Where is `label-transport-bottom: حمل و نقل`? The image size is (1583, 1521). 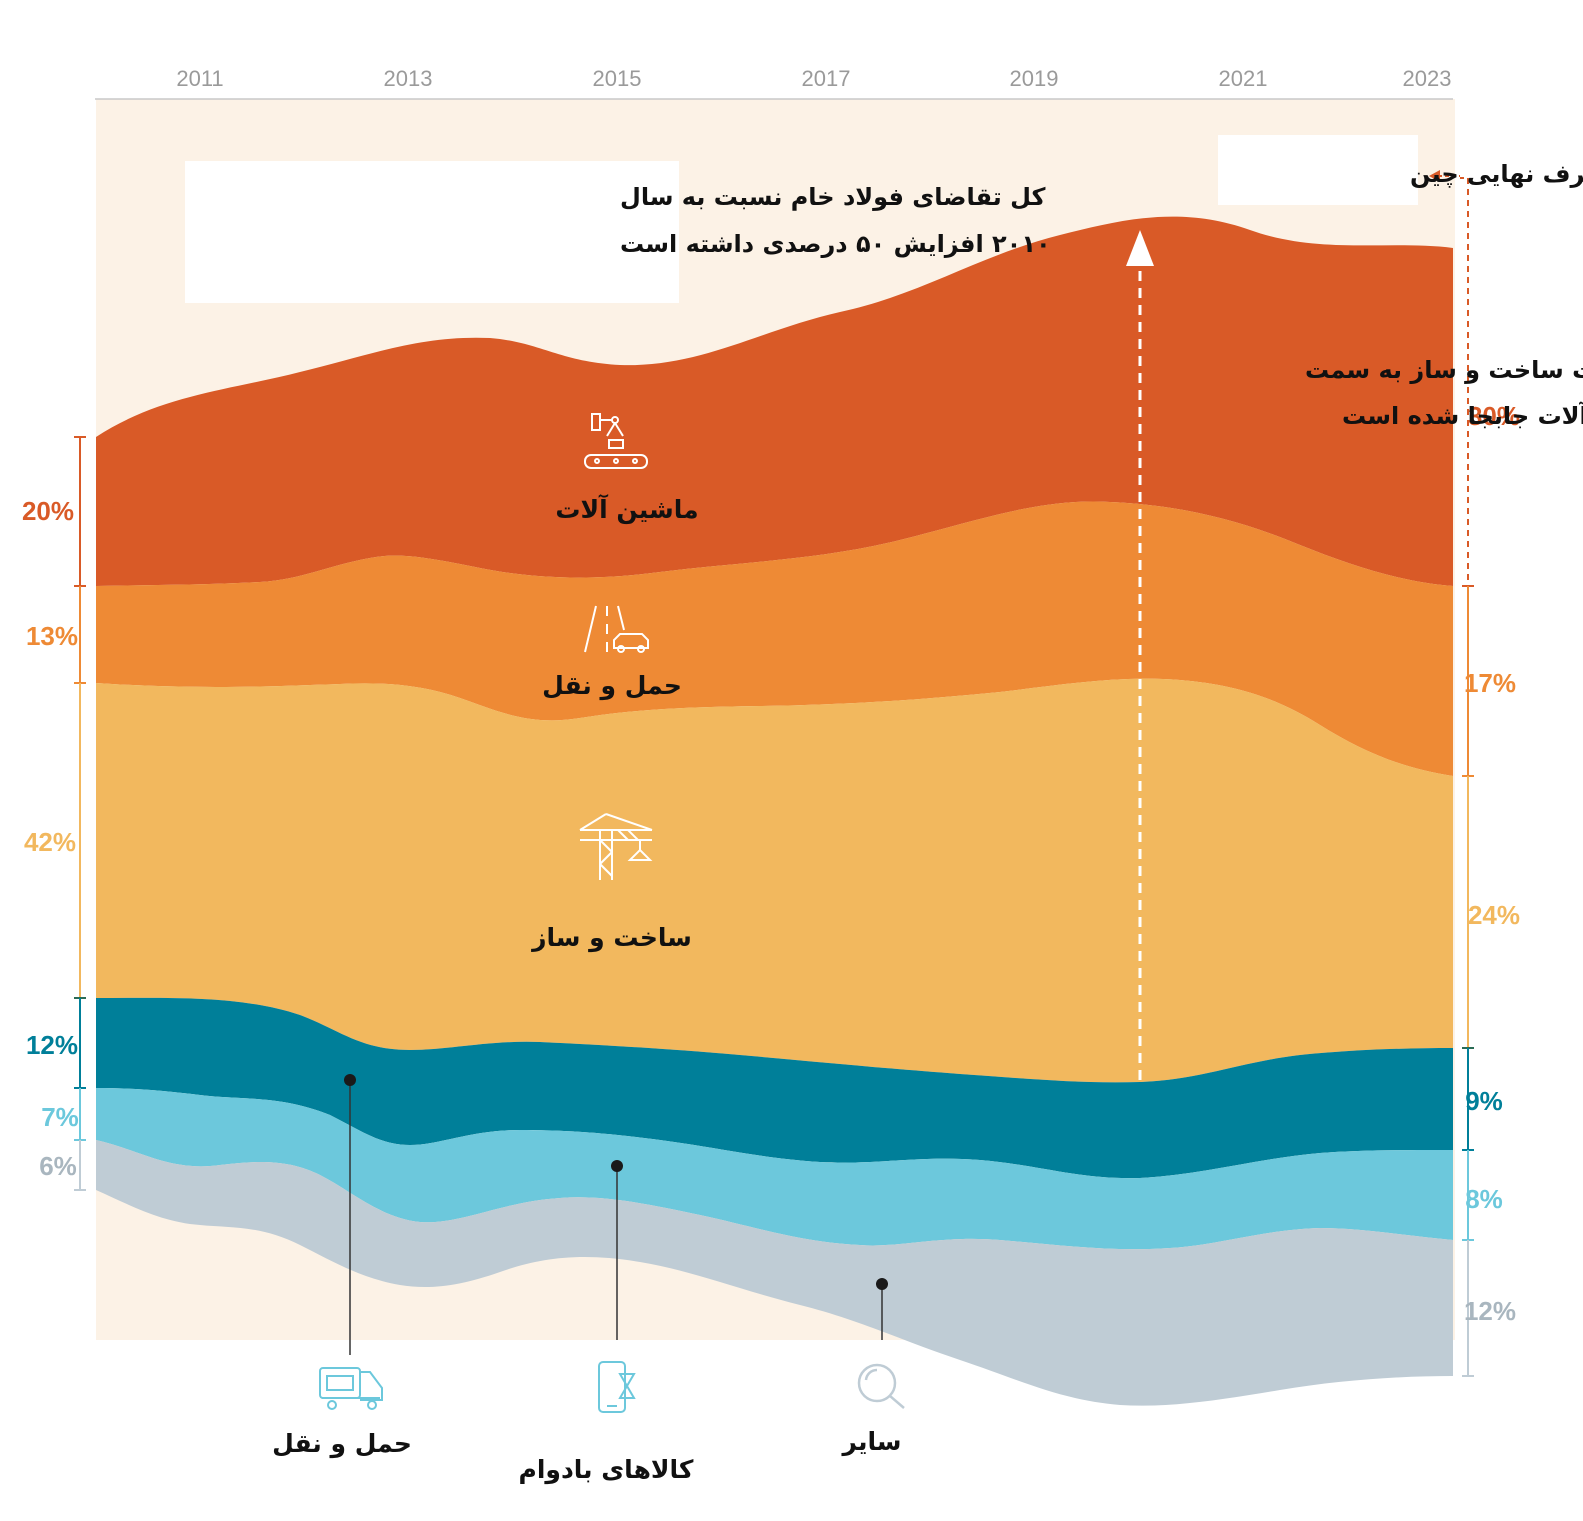 label-transport-bottom: حمل و نقل is located at coordinates (342, 1444).